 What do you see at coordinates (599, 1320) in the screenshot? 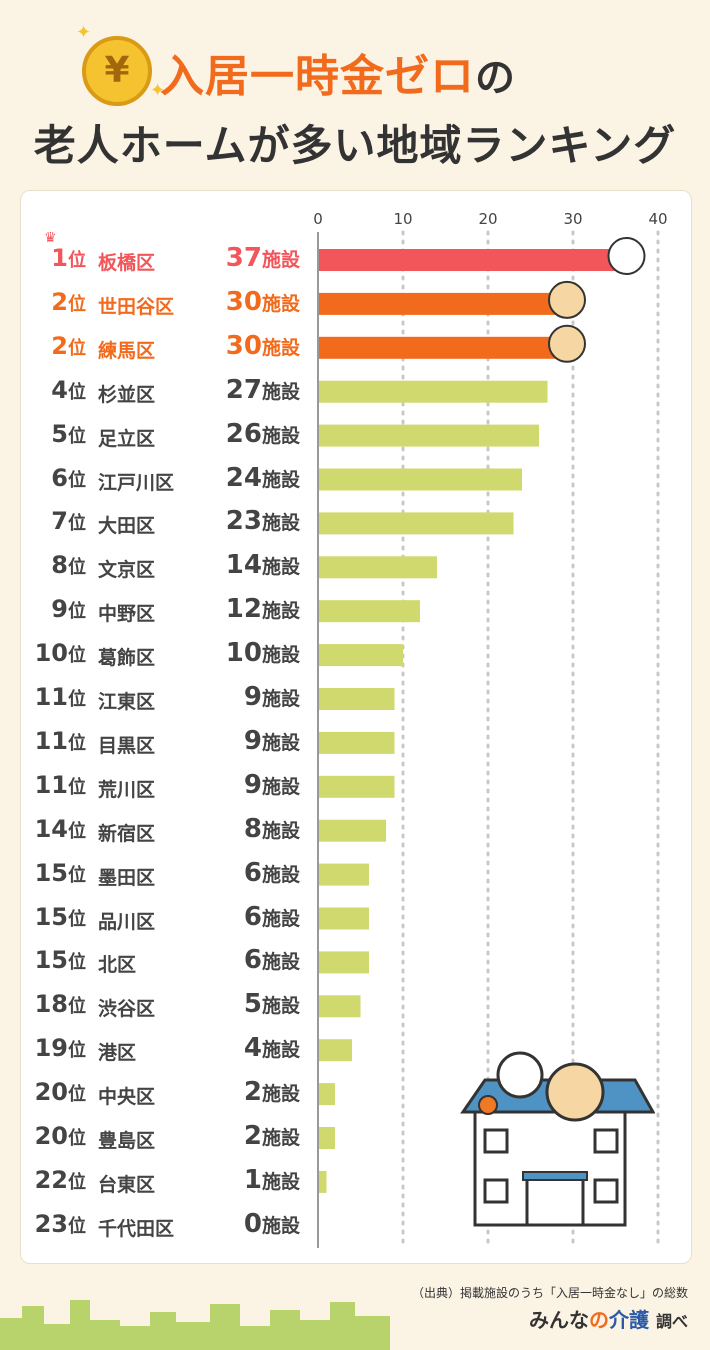
I see `brand-name-b: の` at bounding box center [599, 1320].